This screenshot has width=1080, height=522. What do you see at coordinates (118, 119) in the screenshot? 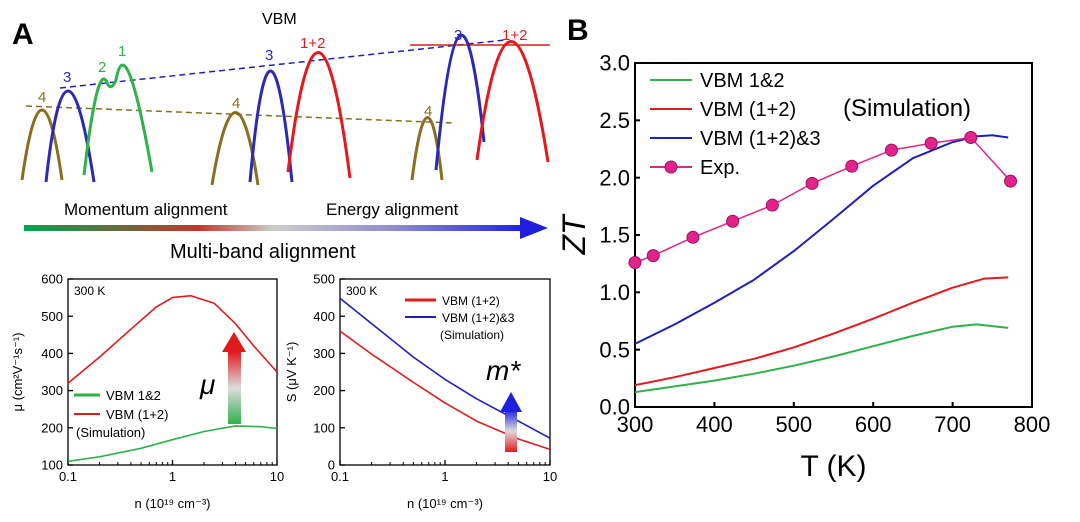
I see `band-1-2-group1` at bounding box center [118, 119].